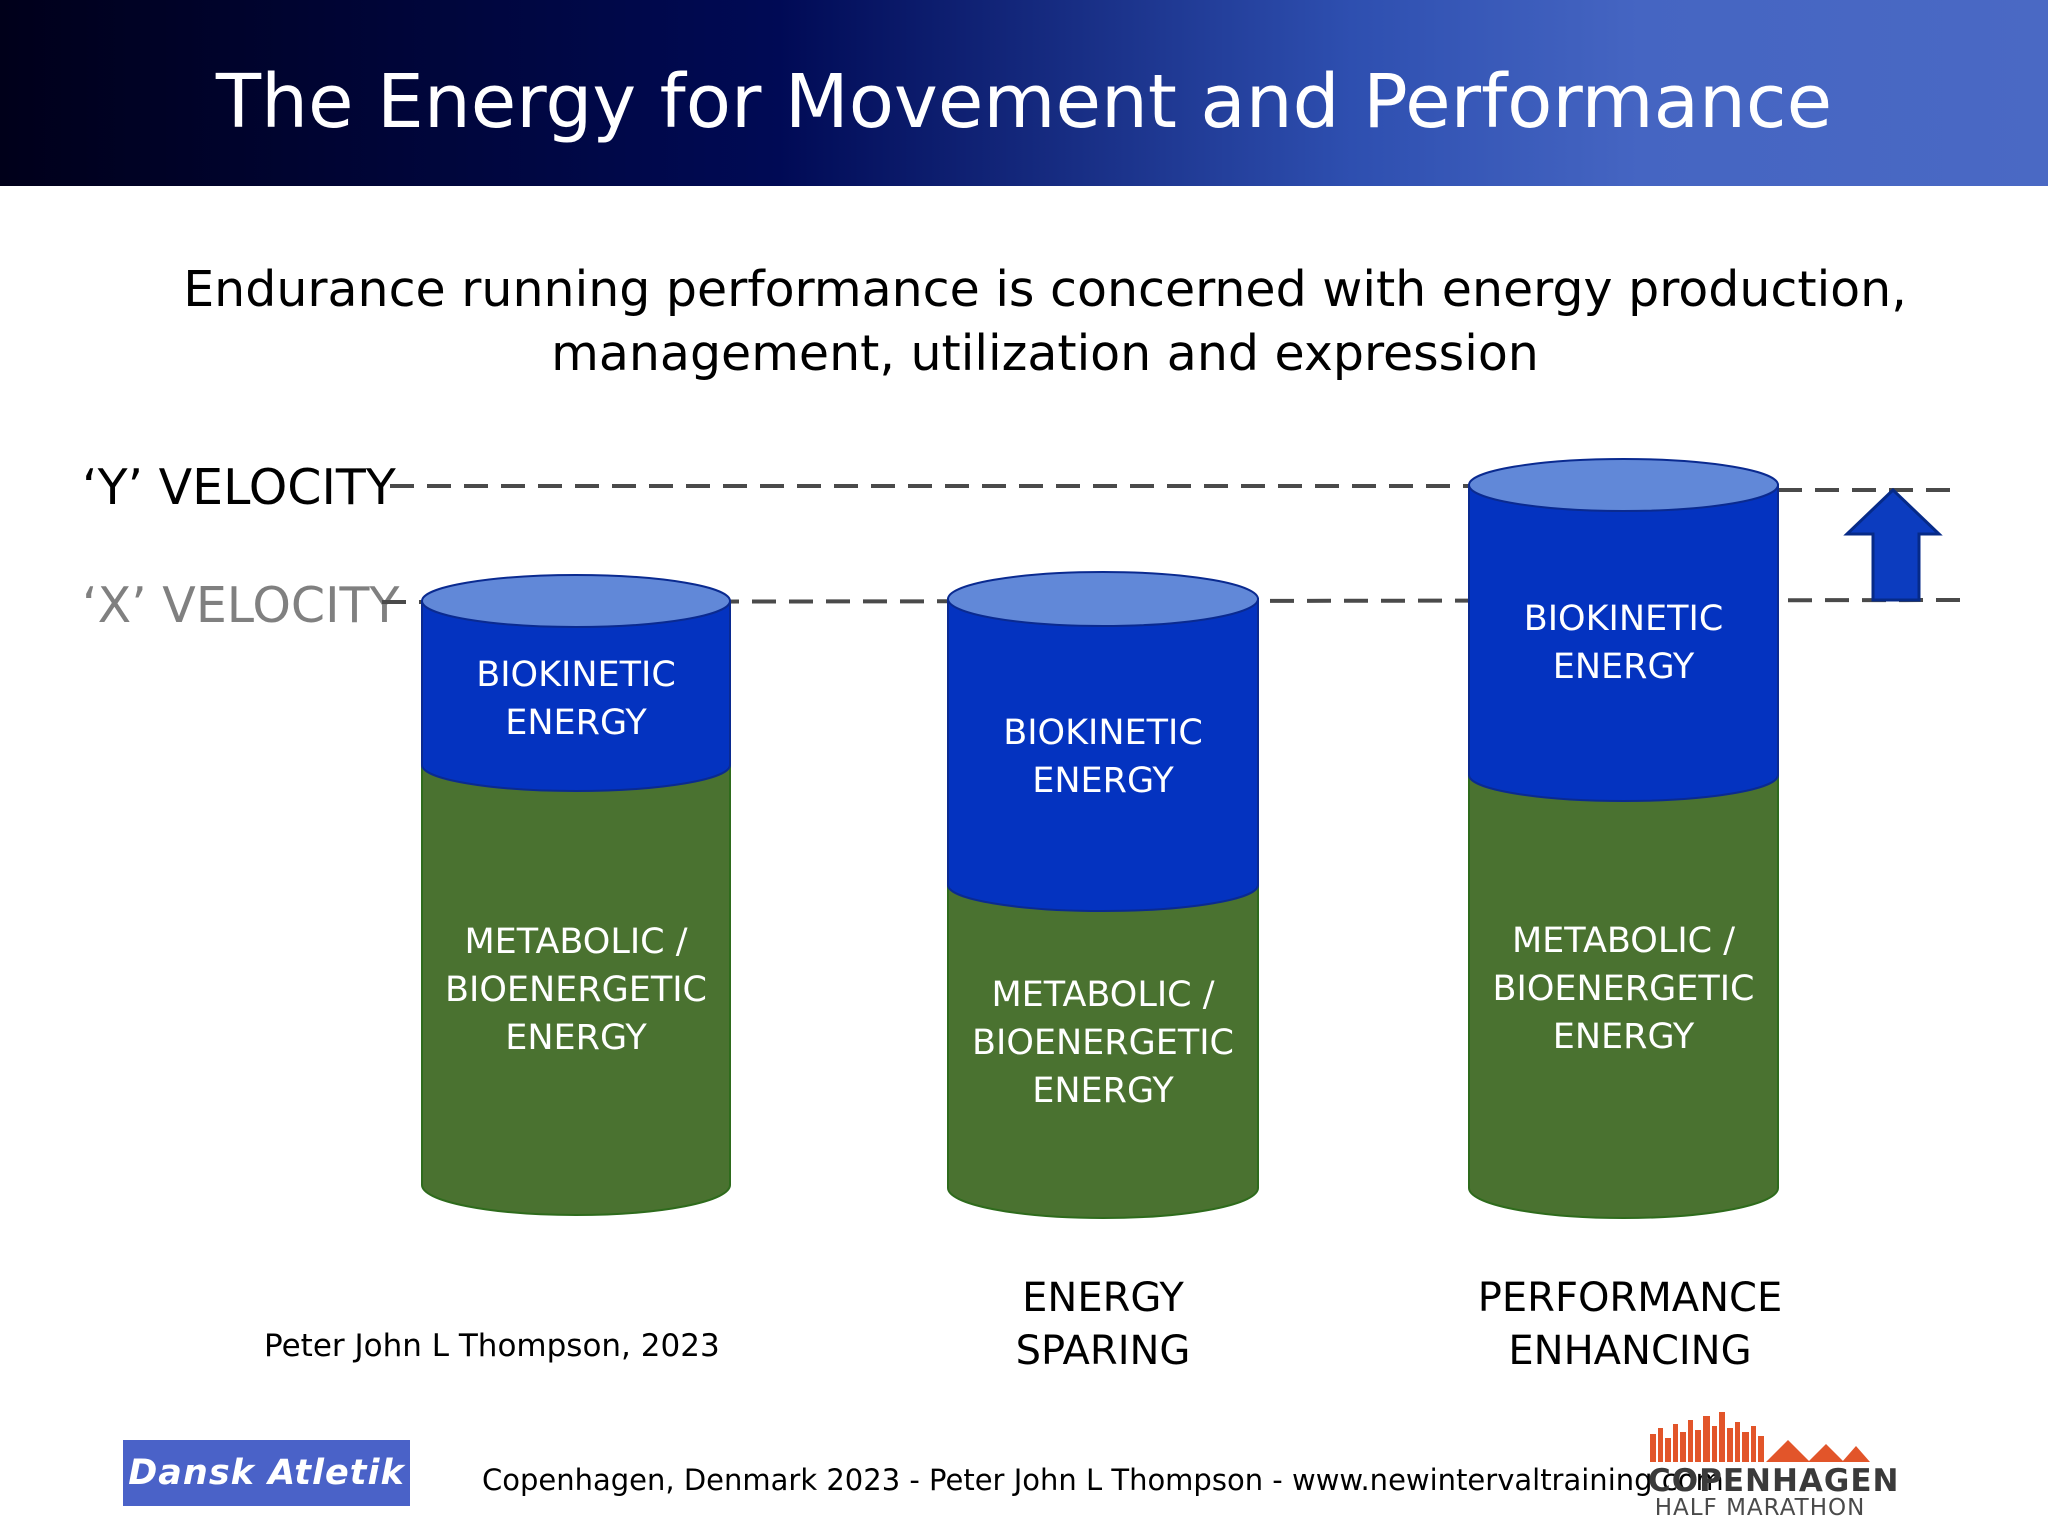 This screenshot has height=1536, width=2048. What do you see at coordinates (239, 487) in the screenshot?
I see `y-velocity-label: ‘Y’ VELOCITY` at bounding box center [239, 487].